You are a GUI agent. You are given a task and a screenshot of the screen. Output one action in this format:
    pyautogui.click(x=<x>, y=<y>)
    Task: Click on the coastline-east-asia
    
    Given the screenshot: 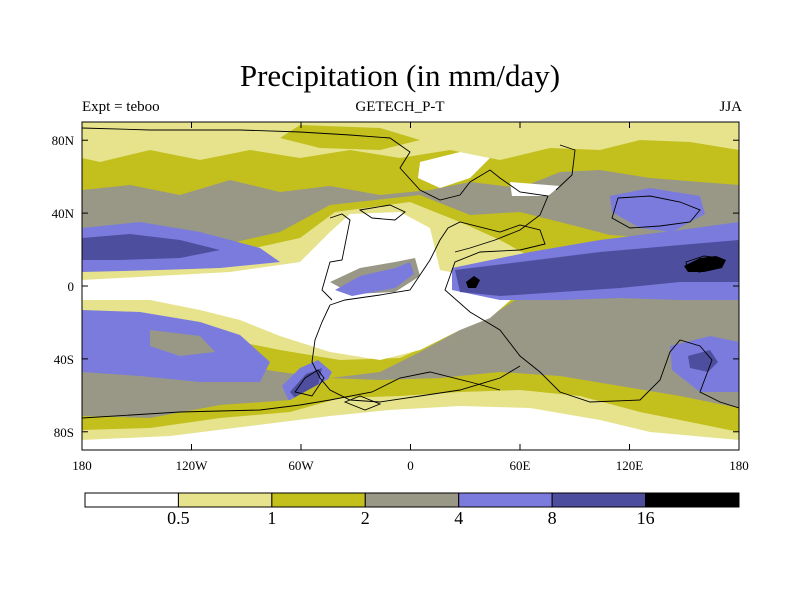 What is the action you would take?
    pyautogui.click(x=565, y=167)
    